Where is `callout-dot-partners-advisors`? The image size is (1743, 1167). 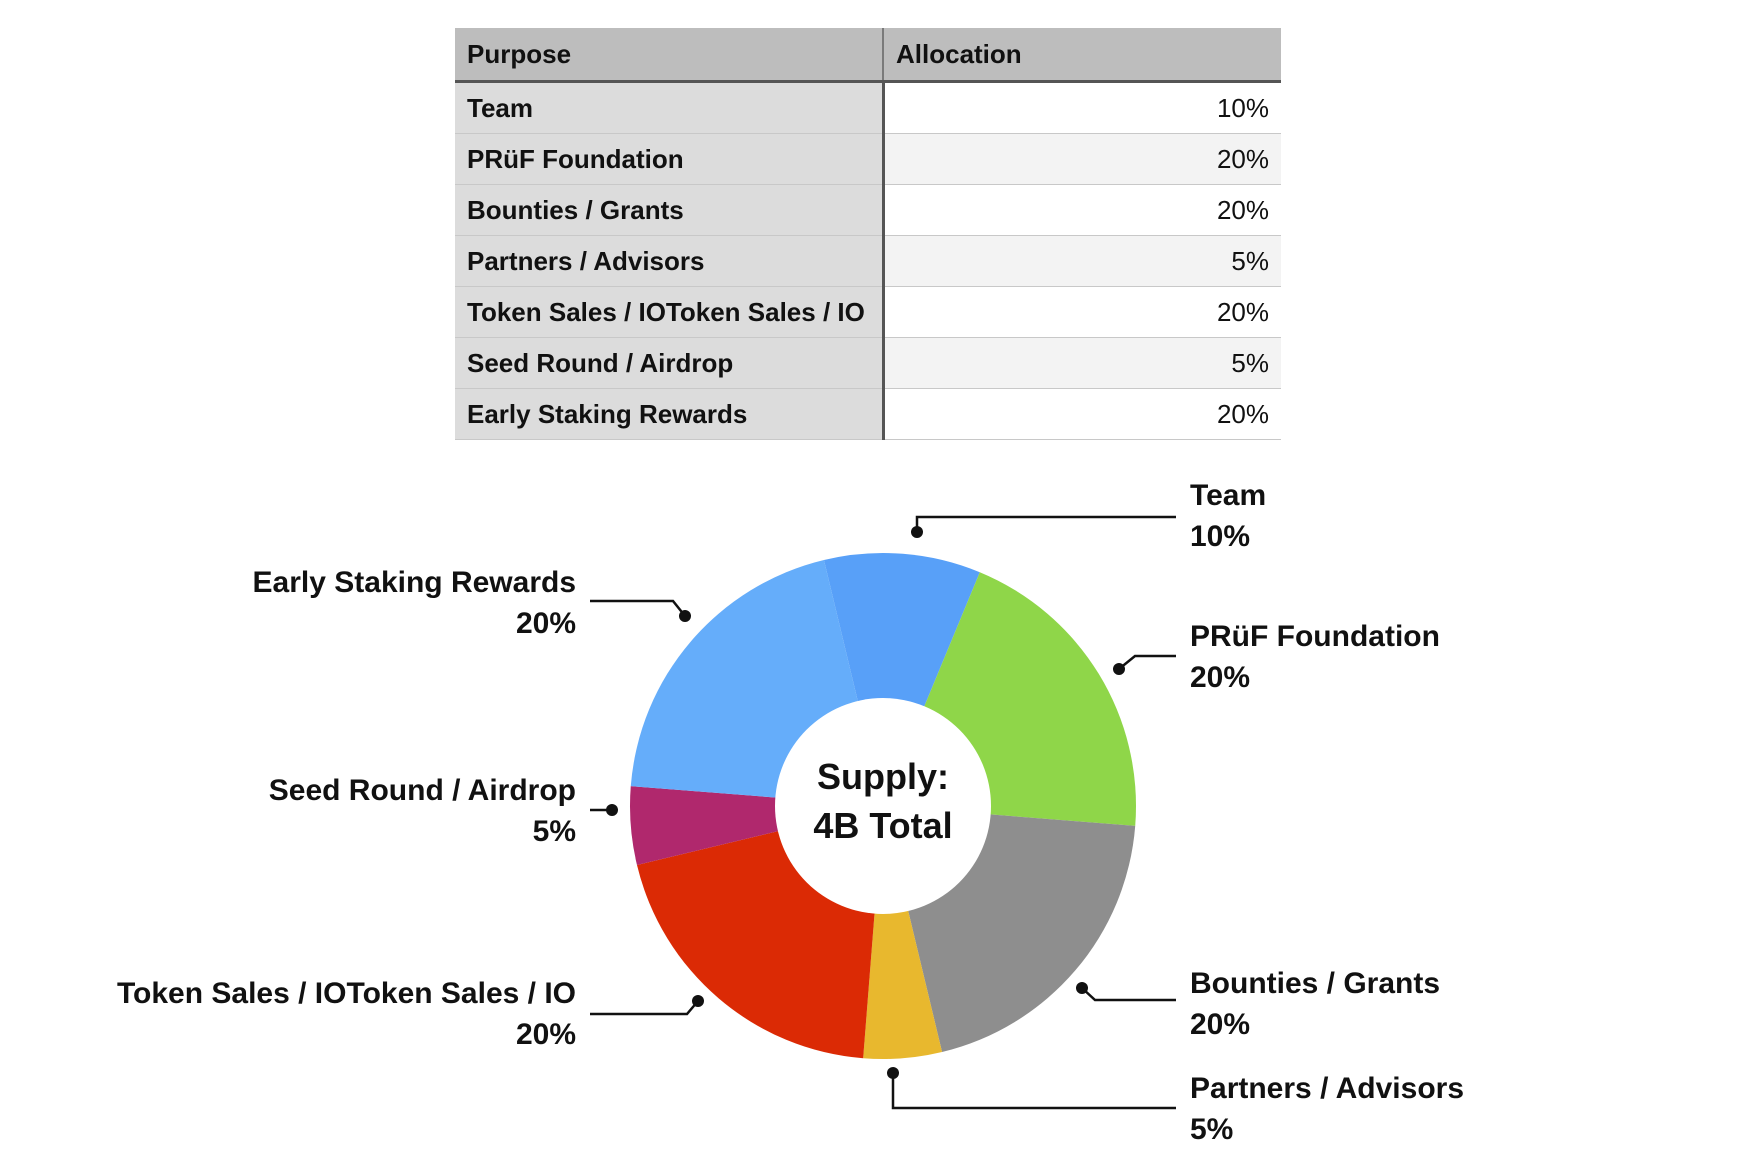 callout-dot-partners-advisors is located at coordinates (893, 1073).